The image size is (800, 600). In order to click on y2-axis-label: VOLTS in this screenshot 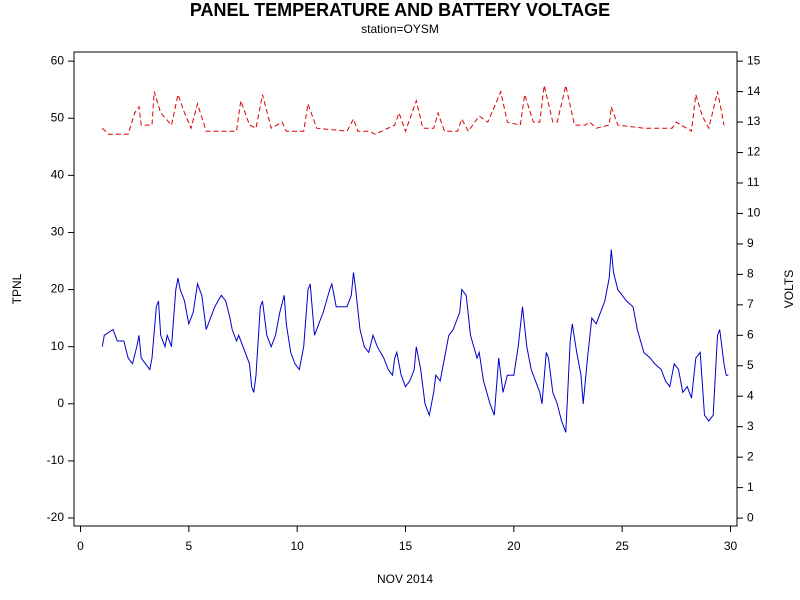, I will do `click(789, 289)`.